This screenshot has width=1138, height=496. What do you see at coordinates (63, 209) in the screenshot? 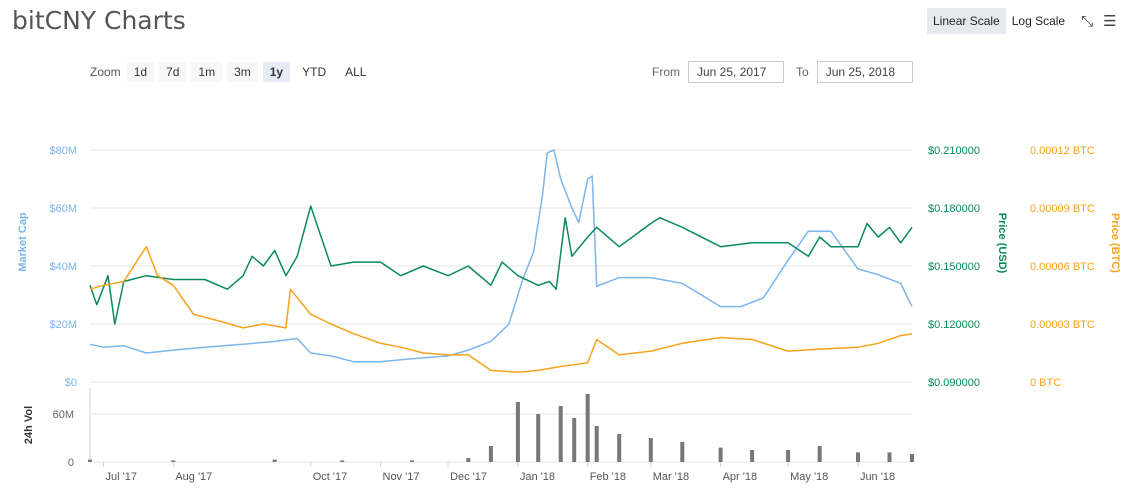
I see `market-cap-tick-label: $60M` at bounding box center [63, 209].